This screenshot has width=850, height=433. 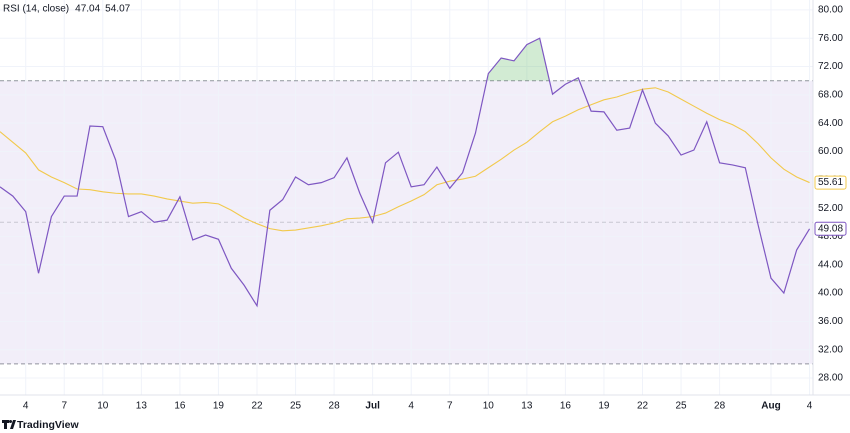 What do you see at coordinates (830, 38) in the screenshot?
I see `y-tick-label: 76.00` at bounding box center [830, 38].